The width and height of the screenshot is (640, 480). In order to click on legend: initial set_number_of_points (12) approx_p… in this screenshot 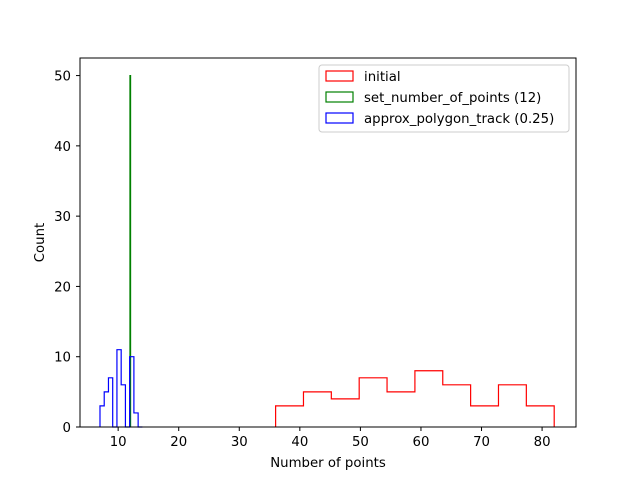, I will do `click(444, 98)`.